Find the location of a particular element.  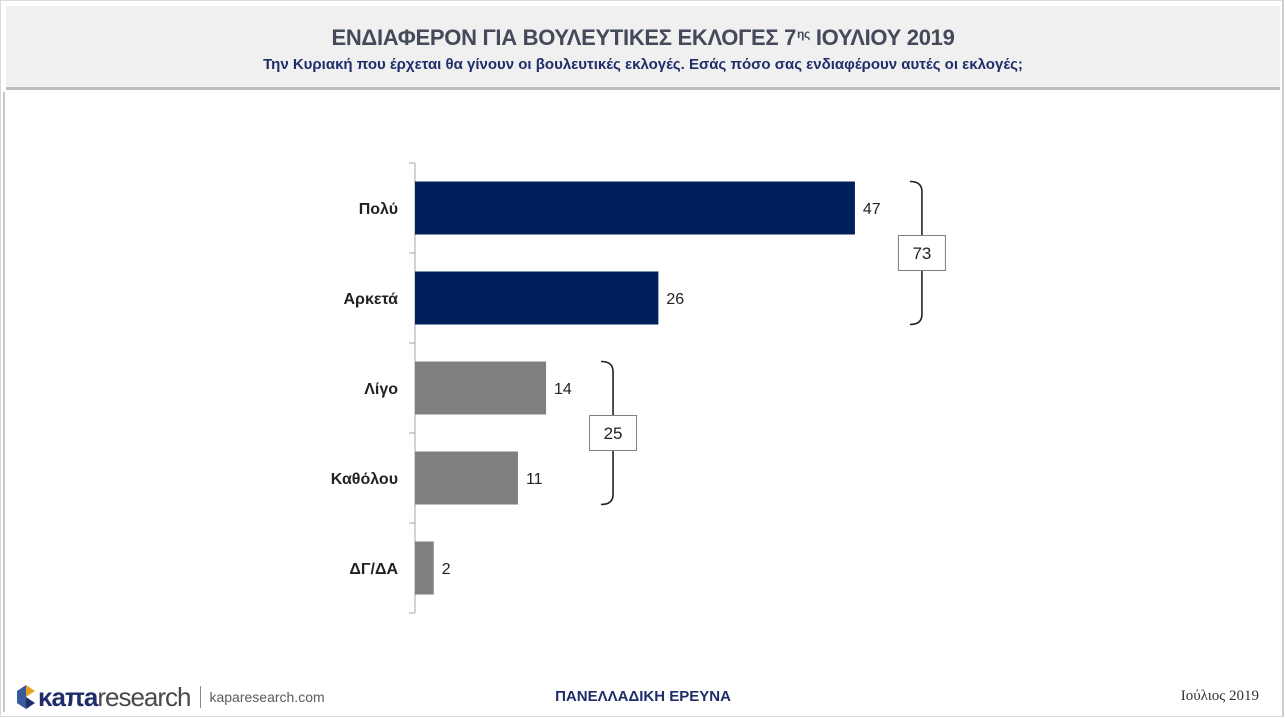

value-label: 14 is located at coordinates (563, 389).